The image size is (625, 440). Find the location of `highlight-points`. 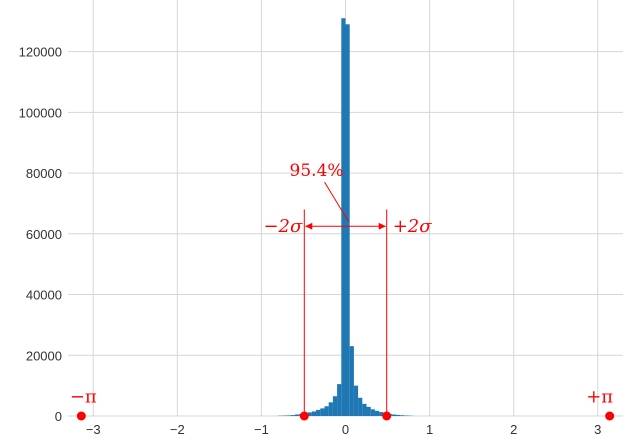

highlight-points is located at coordinates (345, 416).